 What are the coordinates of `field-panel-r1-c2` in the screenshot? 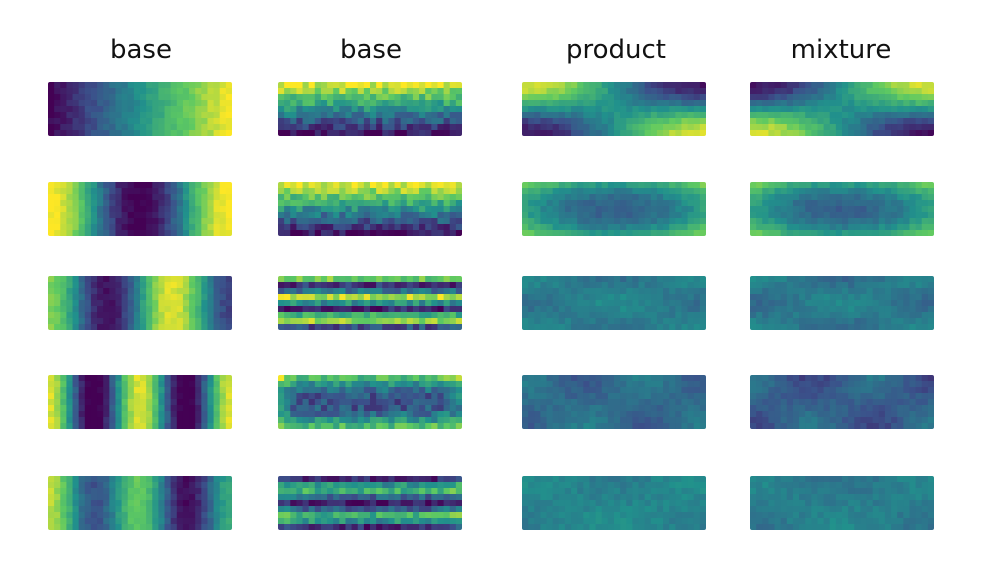 It's located at (370, 109).